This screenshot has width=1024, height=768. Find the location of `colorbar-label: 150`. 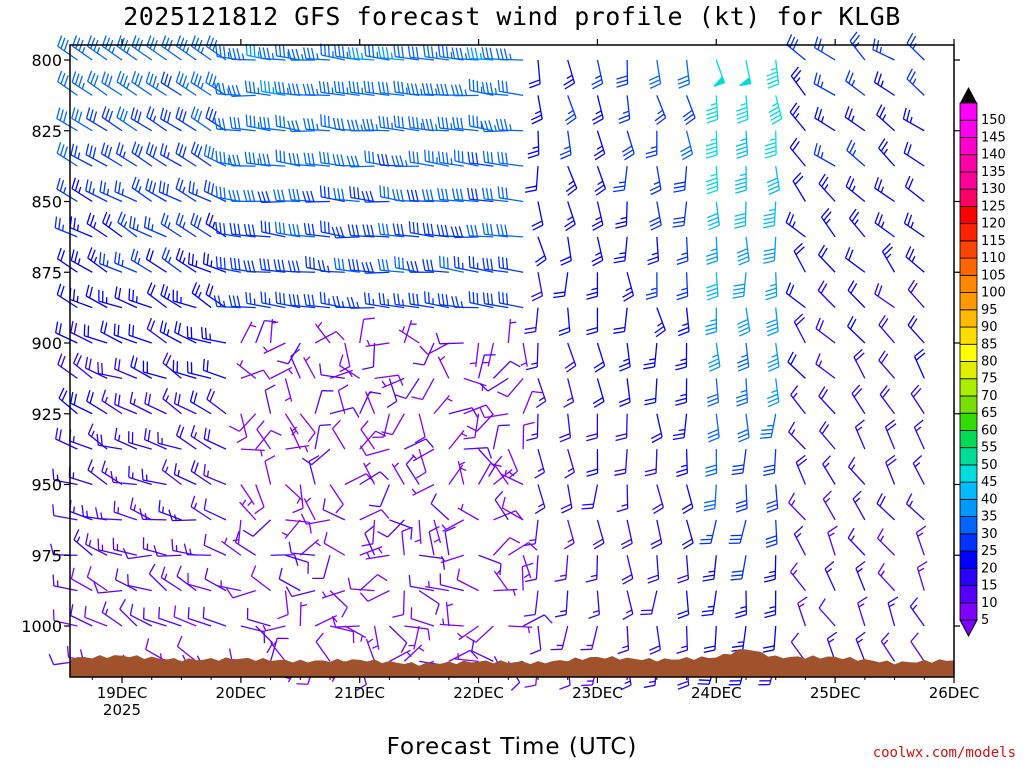

colorbar-label: 150 is located at coordinates (993, 120).